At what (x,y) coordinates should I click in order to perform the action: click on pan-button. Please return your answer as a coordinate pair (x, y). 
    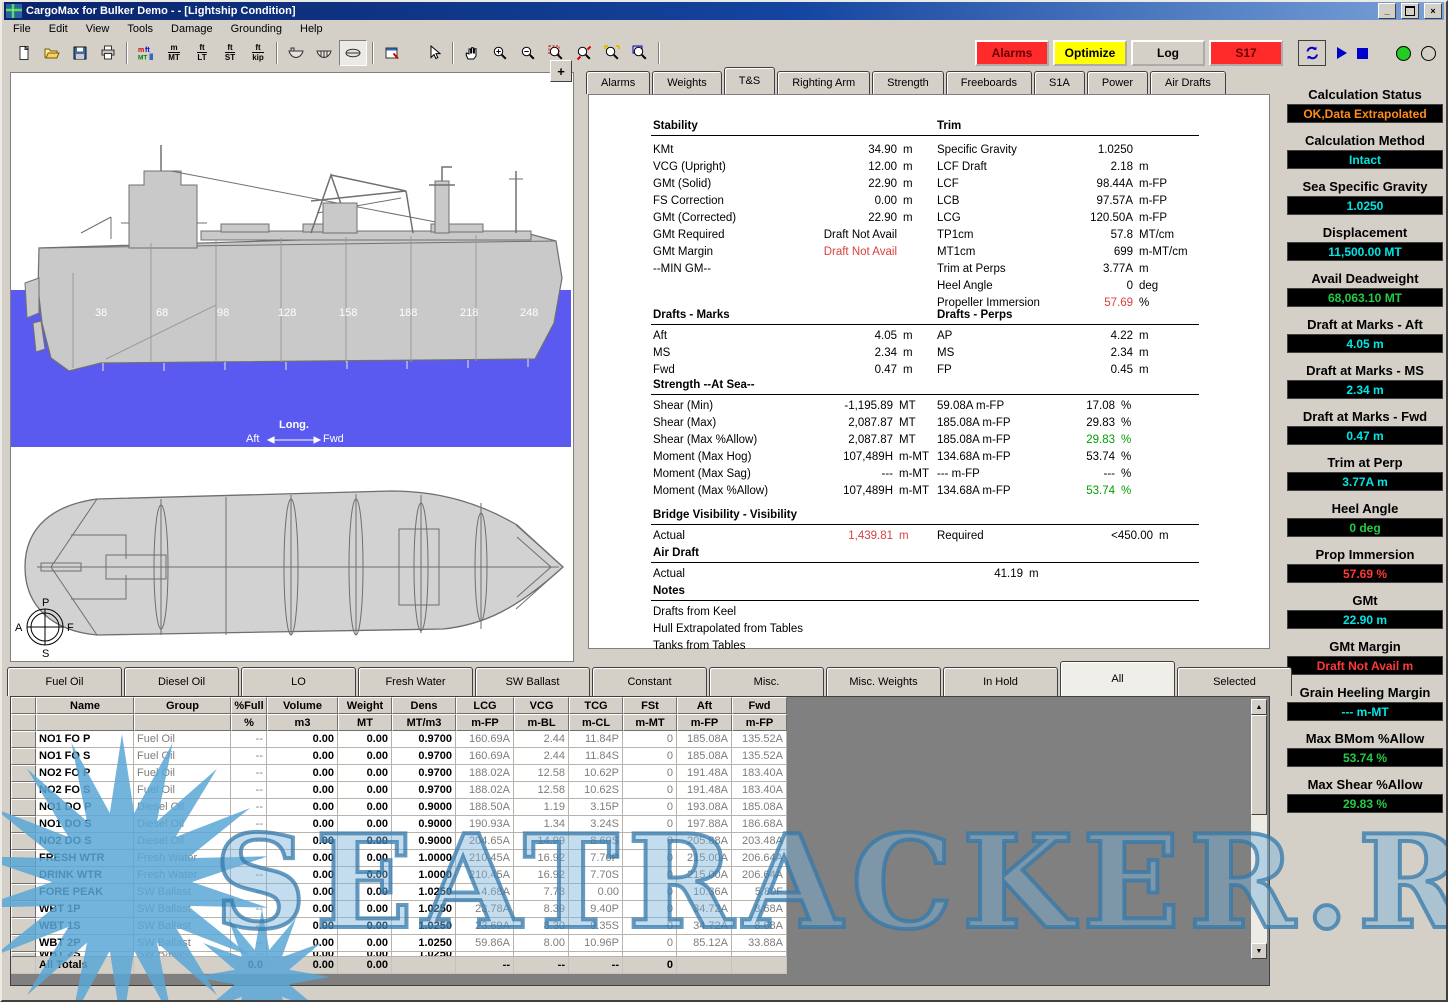
    Looking at the image, I should click on (472, 53).